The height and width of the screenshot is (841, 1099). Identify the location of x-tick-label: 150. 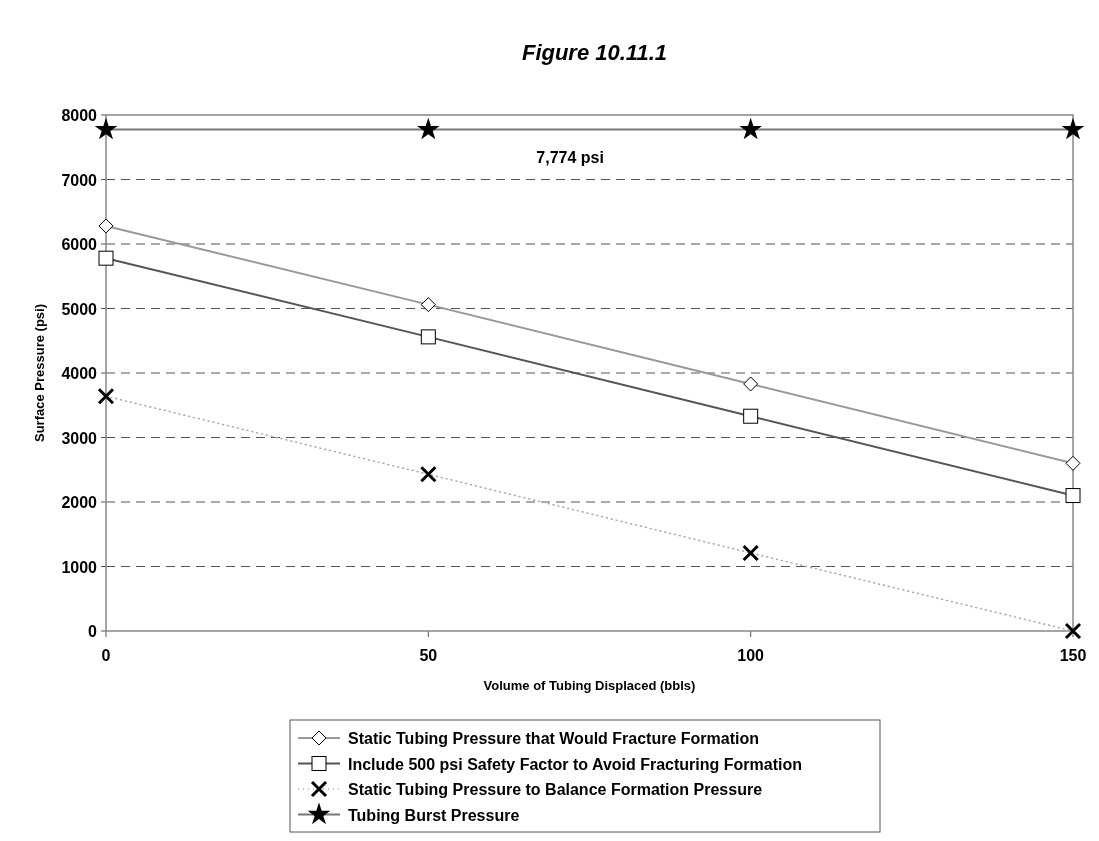
(1073, 655).